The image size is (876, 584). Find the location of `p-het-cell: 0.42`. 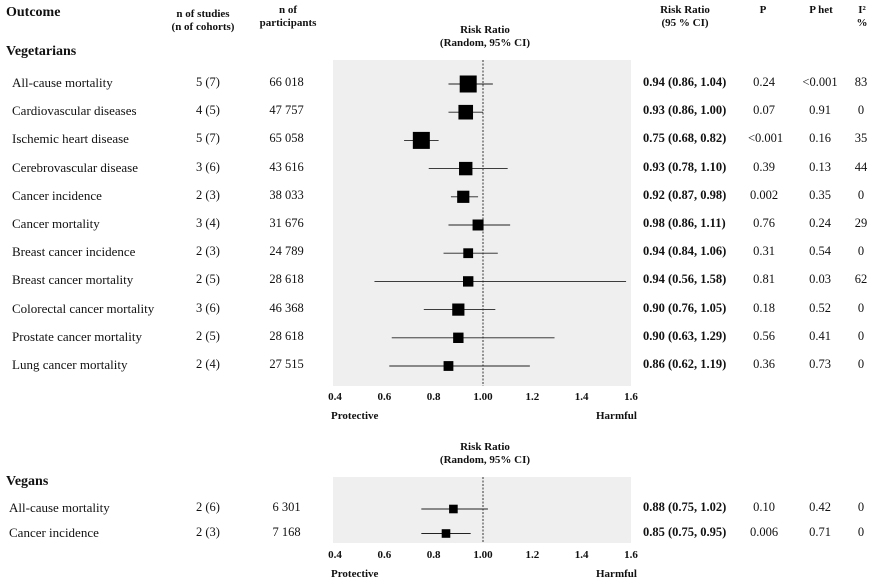

p-het-cell: 0.42 is located at coordinates (820, 507).